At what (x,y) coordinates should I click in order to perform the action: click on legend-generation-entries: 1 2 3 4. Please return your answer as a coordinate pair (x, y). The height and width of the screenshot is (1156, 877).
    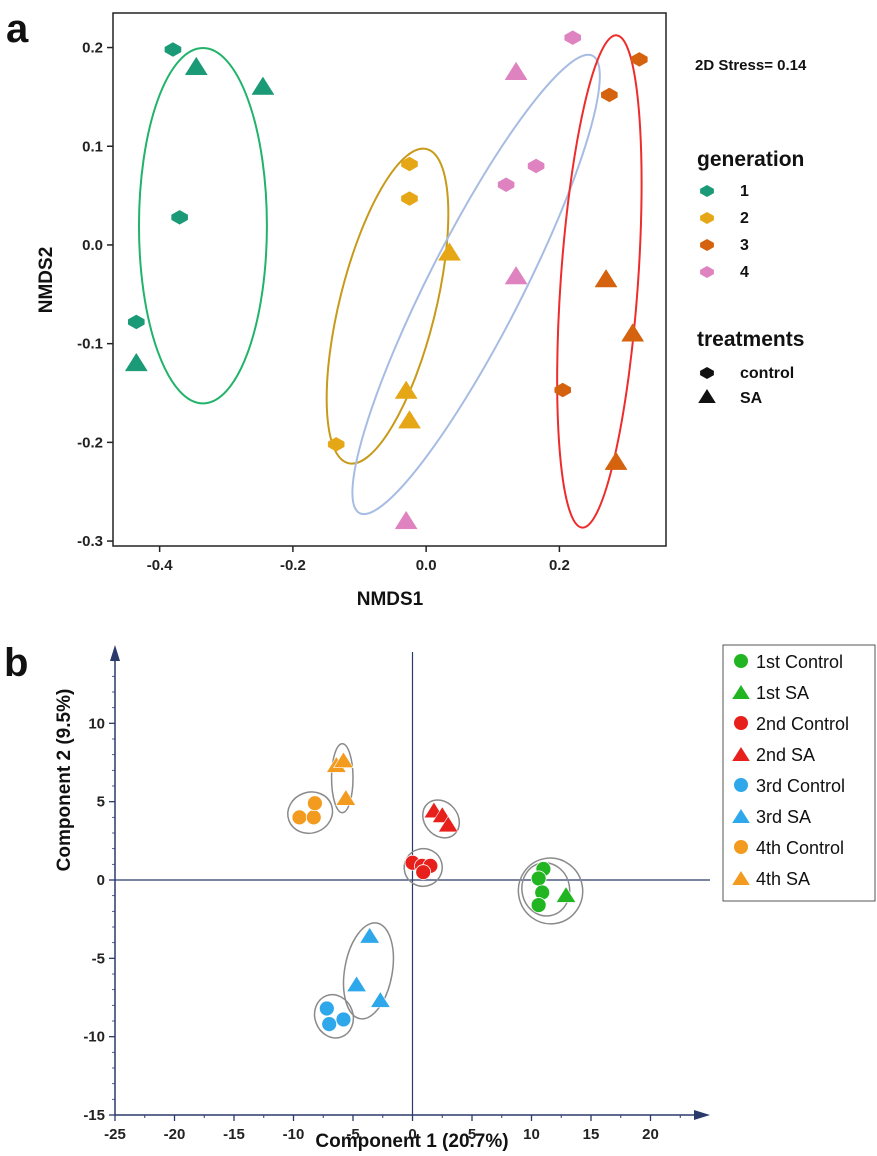
    Looking at the image, I should click on (724, 232).